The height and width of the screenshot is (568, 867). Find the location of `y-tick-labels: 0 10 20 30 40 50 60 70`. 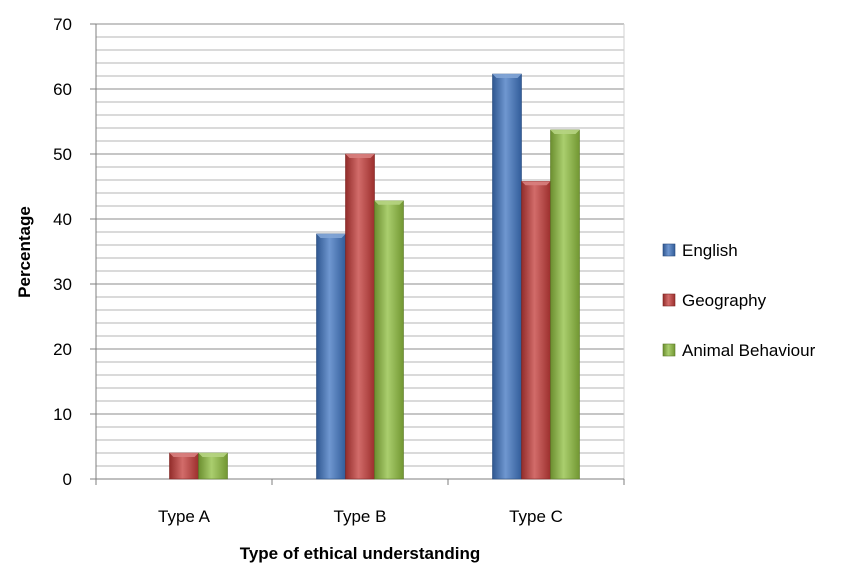

y-tick-labels: 0 10 20 30 40 50 60 70 is located at coordinates (62, 252).